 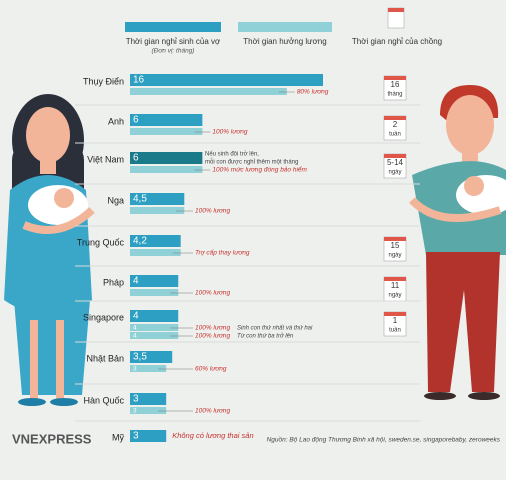 What do you see at coordinates (397, 41) in the screenshot?
I see `legend-label: Thời gian nghỉ của chồng` at bounding box center [397, 41].